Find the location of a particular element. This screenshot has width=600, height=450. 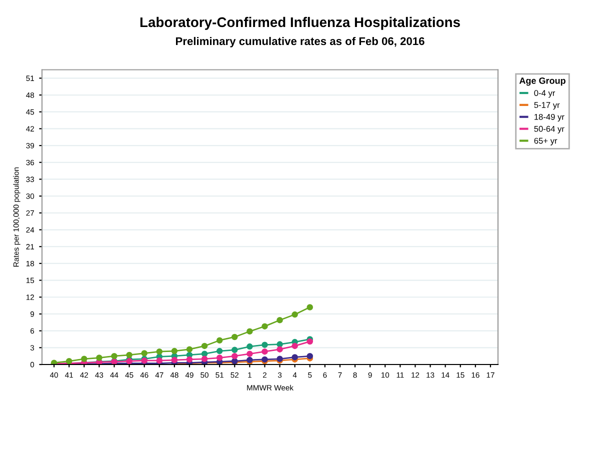

chart-title: Laboratory-Confirmed Influenza Hospitalizations is located at coordinates (300, 23).